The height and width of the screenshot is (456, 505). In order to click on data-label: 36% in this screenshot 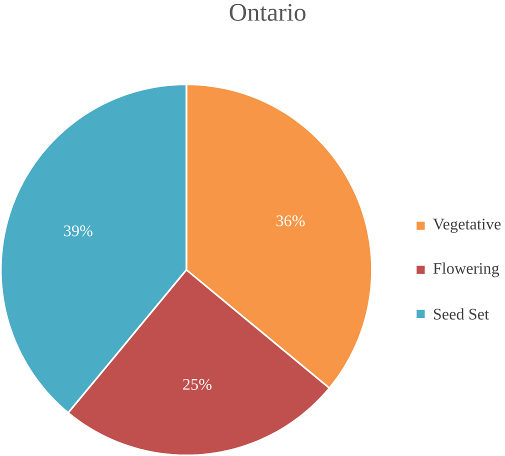, I will do `click(290, 220)`.